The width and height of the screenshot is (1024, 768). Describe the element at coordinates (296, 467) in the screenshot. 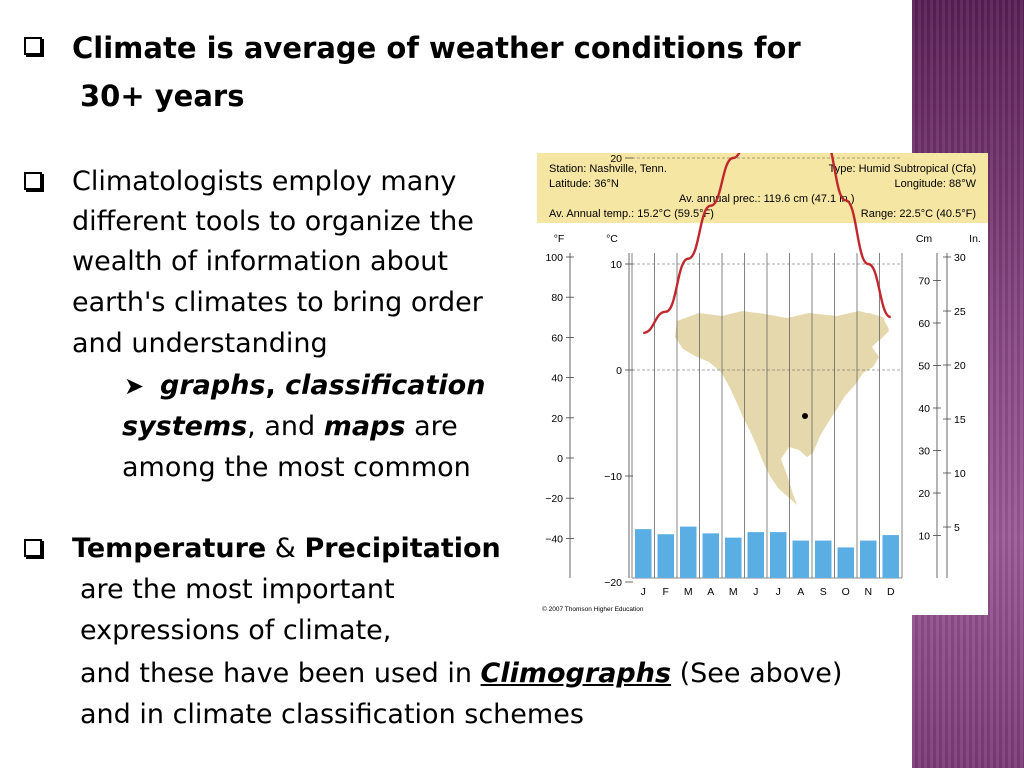

I see `sub-line-3: among the most common` at that location.